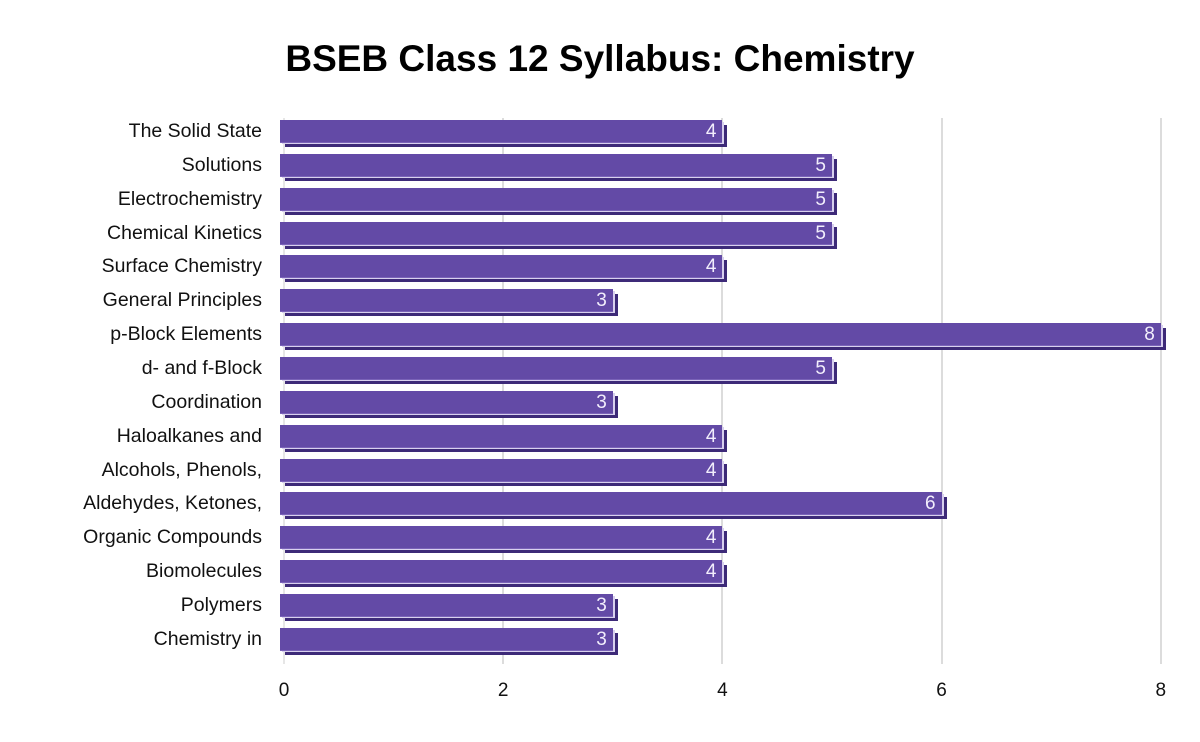 The image size is (1200, 742). I want to click on category-label: Polymers, so click(221, 604).